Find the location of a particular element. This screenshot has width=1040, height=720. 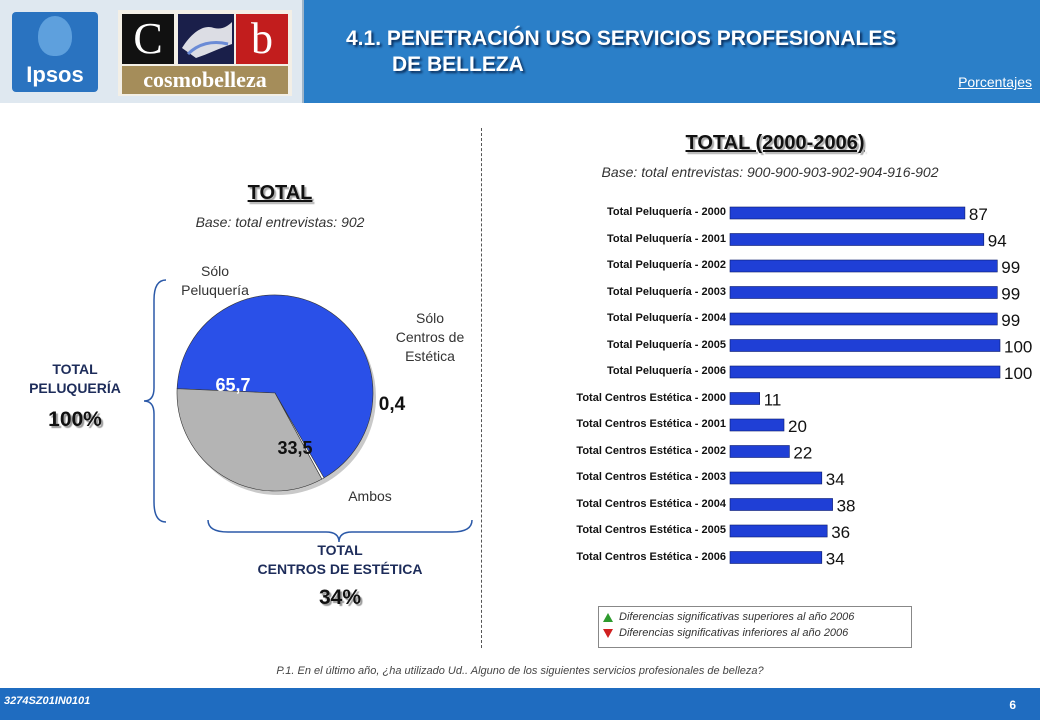

bar-category-label: Total Peluquería - 2004 is located at coordinates (666, 318).